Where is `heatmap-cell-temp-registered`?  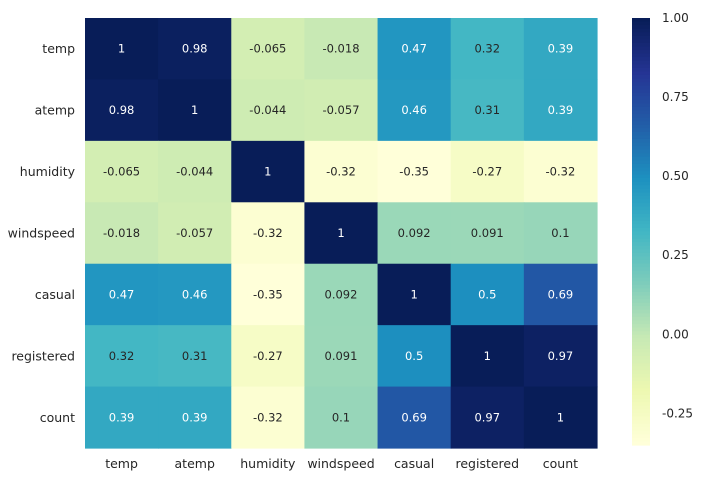 heatmap-cell-temp-registered is located at coordinates (487, 49).